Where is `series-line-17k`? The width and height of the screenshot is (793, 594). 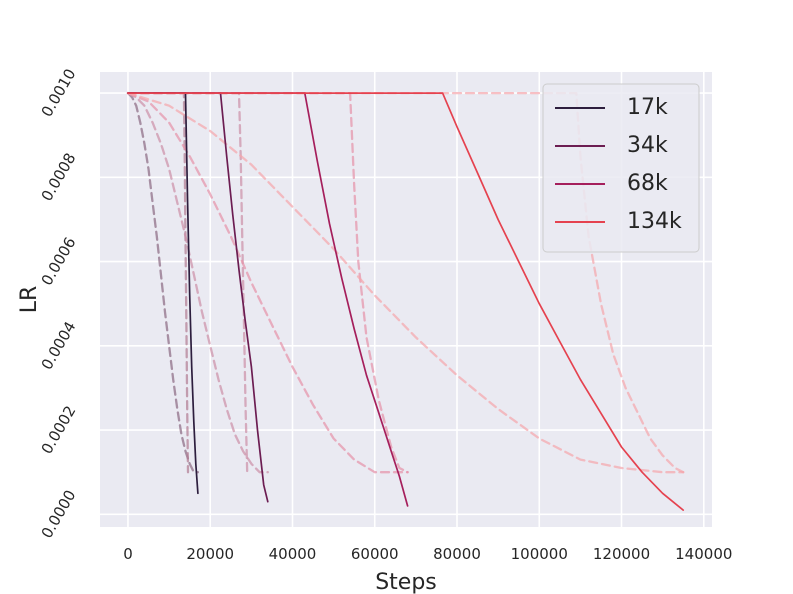 series-line-17k is located at coordinates (163, 293).